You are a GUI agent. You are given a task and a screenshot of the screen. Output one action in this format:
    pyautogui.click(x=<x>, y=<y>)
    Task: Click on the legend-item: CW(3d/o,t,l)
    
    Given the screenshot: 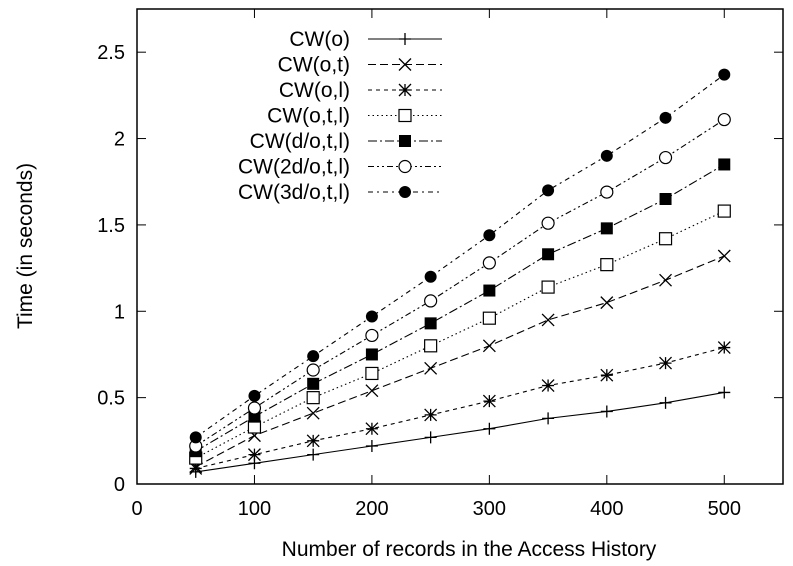 What is the action you would take?
    pyautogui.click(x=340, y=192)
    